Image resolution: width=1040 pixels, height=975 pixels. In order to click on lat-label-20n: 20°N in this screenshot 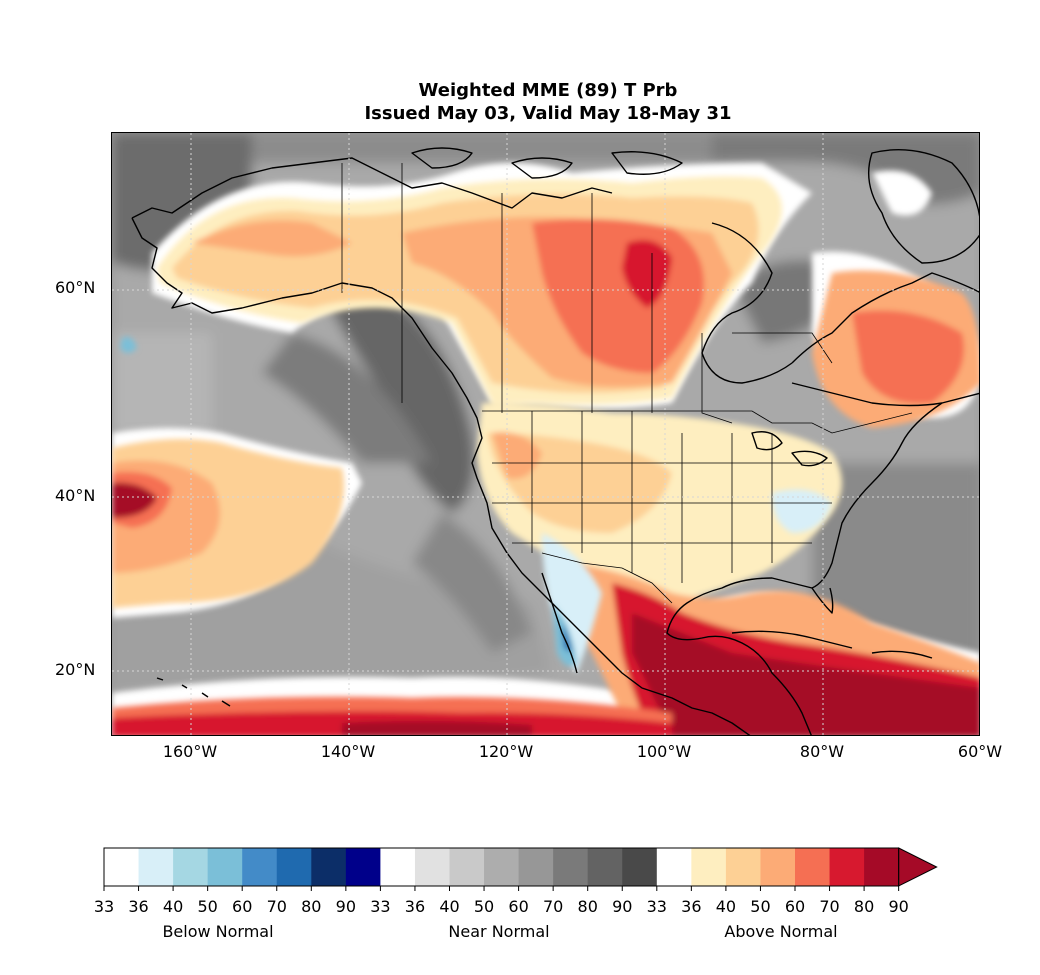, I will do `click(75, 669)`.